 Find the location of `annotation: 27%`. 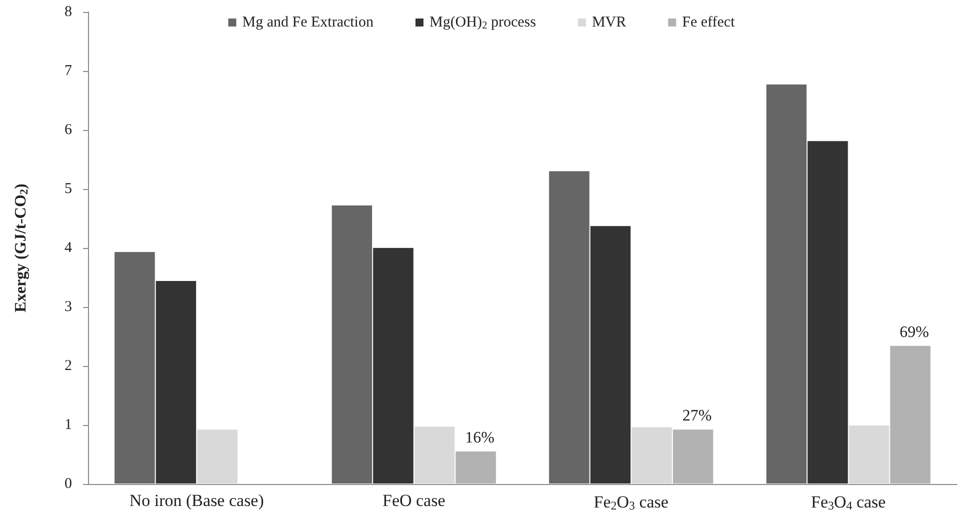

annotation: 27% is located at coordinates (697, 416).